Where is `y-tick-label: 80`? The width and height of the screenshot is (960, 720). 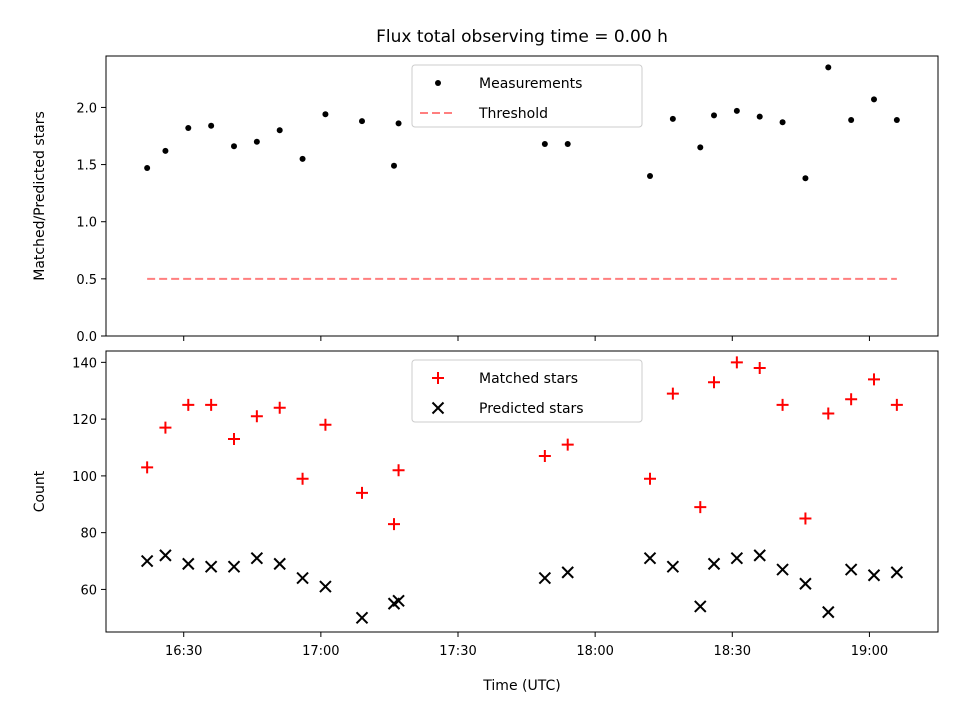 y-tick-label: 80 is located at coordinates (88, 534).